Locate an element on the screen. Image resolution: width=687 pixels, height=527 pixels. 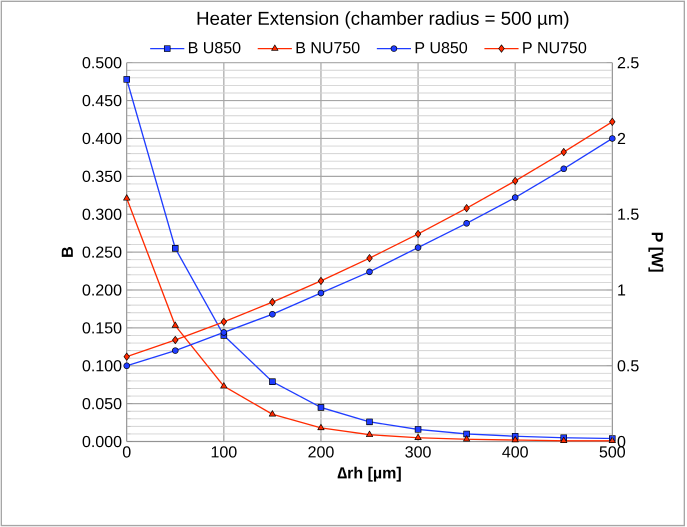
y-axis-title: B is located at coordinates (67, 252).